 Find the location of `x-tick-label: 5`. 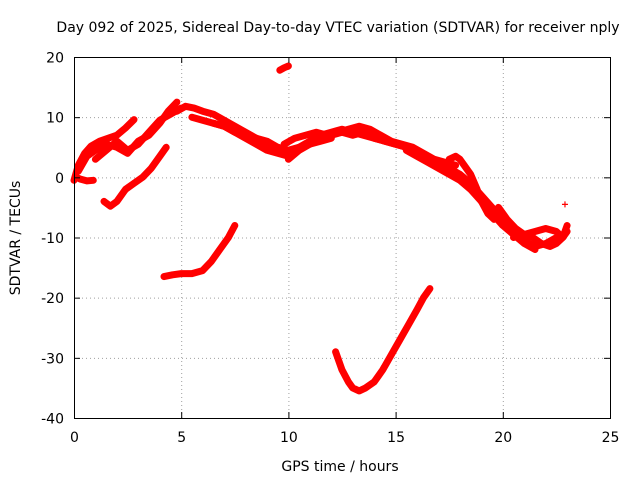

x-tick-label: 5 is located at coordinates (181, 438).